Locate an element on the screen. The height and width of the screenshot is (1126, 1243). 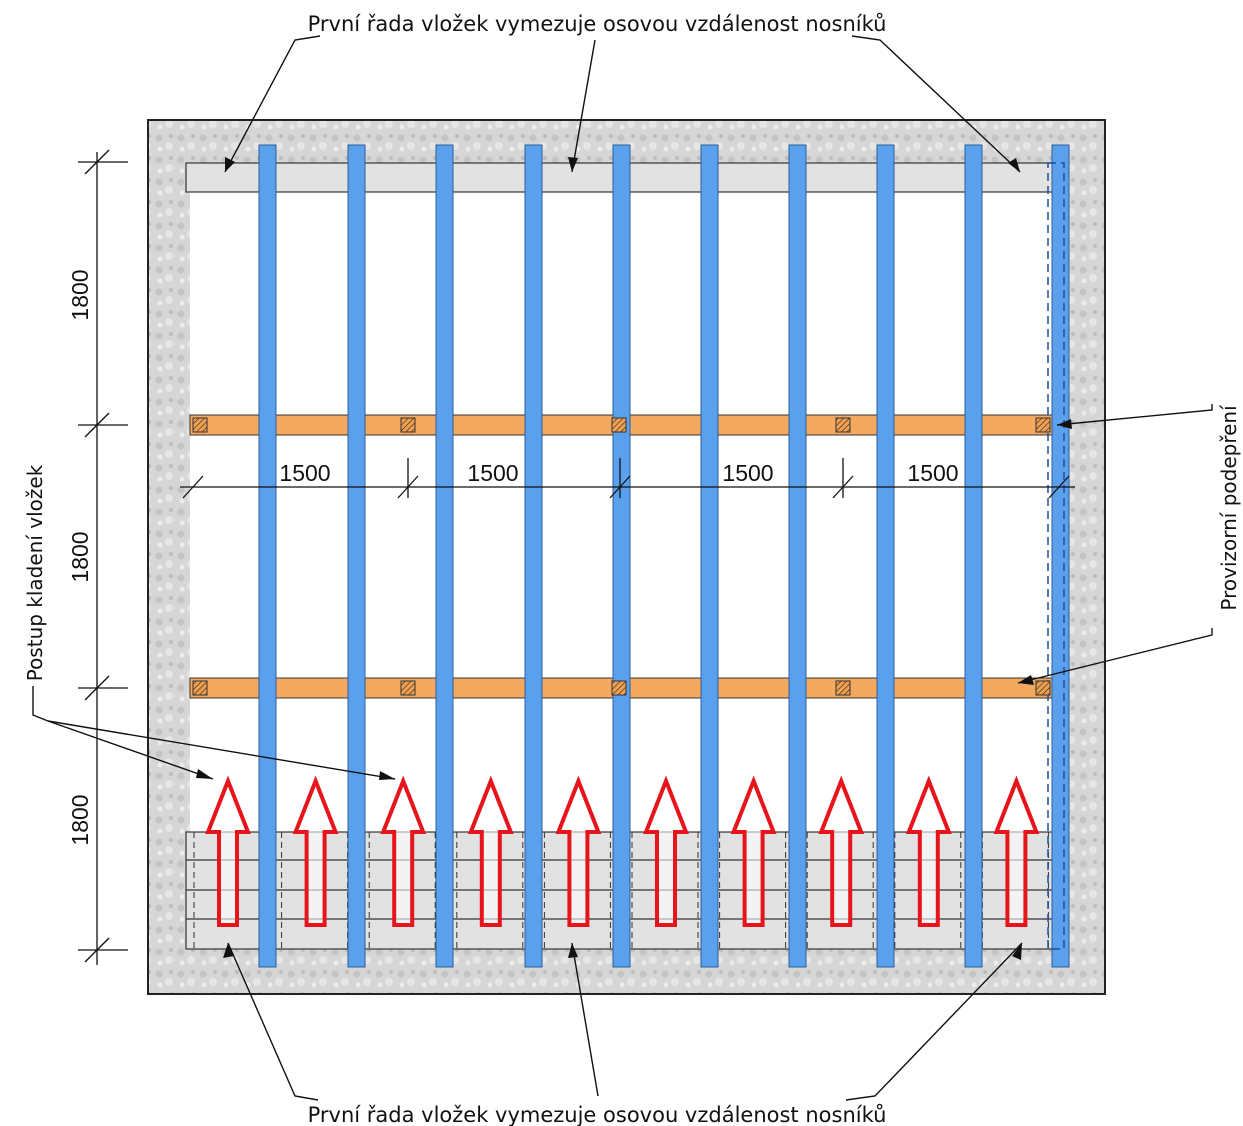
dim-horizontal-1: 1500 is located at coordinates (304, 473).